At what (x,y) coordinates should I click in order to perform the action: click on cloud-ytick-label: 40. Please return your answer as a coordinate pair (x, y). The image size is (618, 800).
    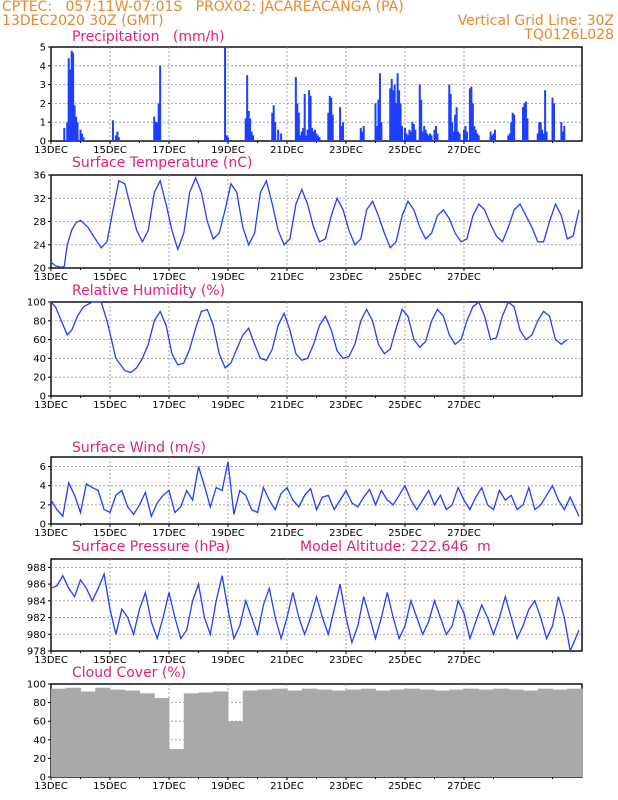
    Looking at the image, I should click on (39, 740).